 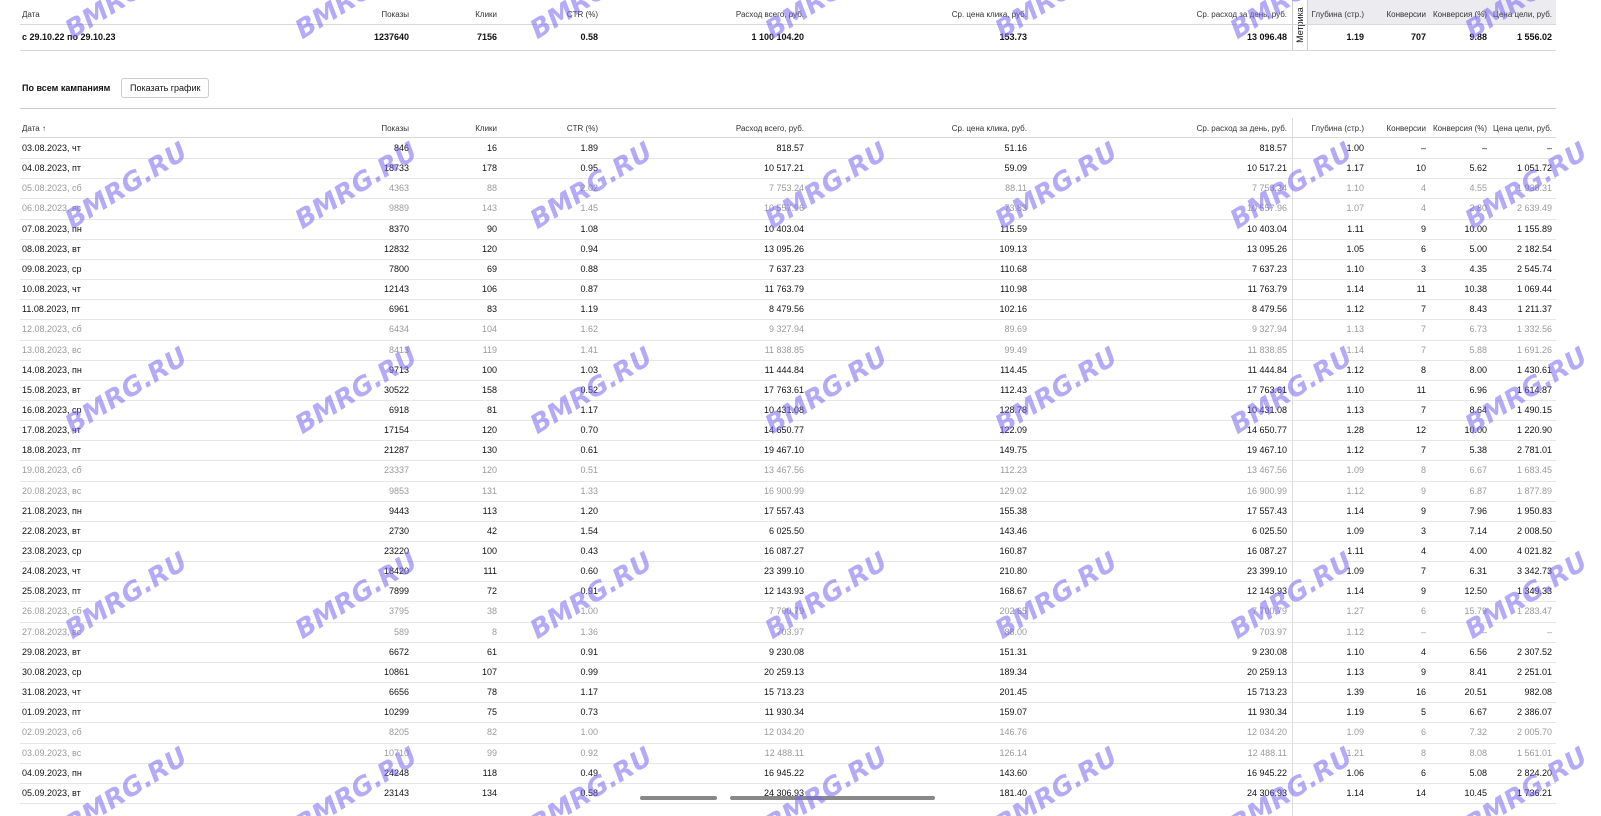 What do you see at coordinates (777, 37) in the screenshot?
I see `summary-cell: 1 100 104.20` at bounding box center [777, 37].